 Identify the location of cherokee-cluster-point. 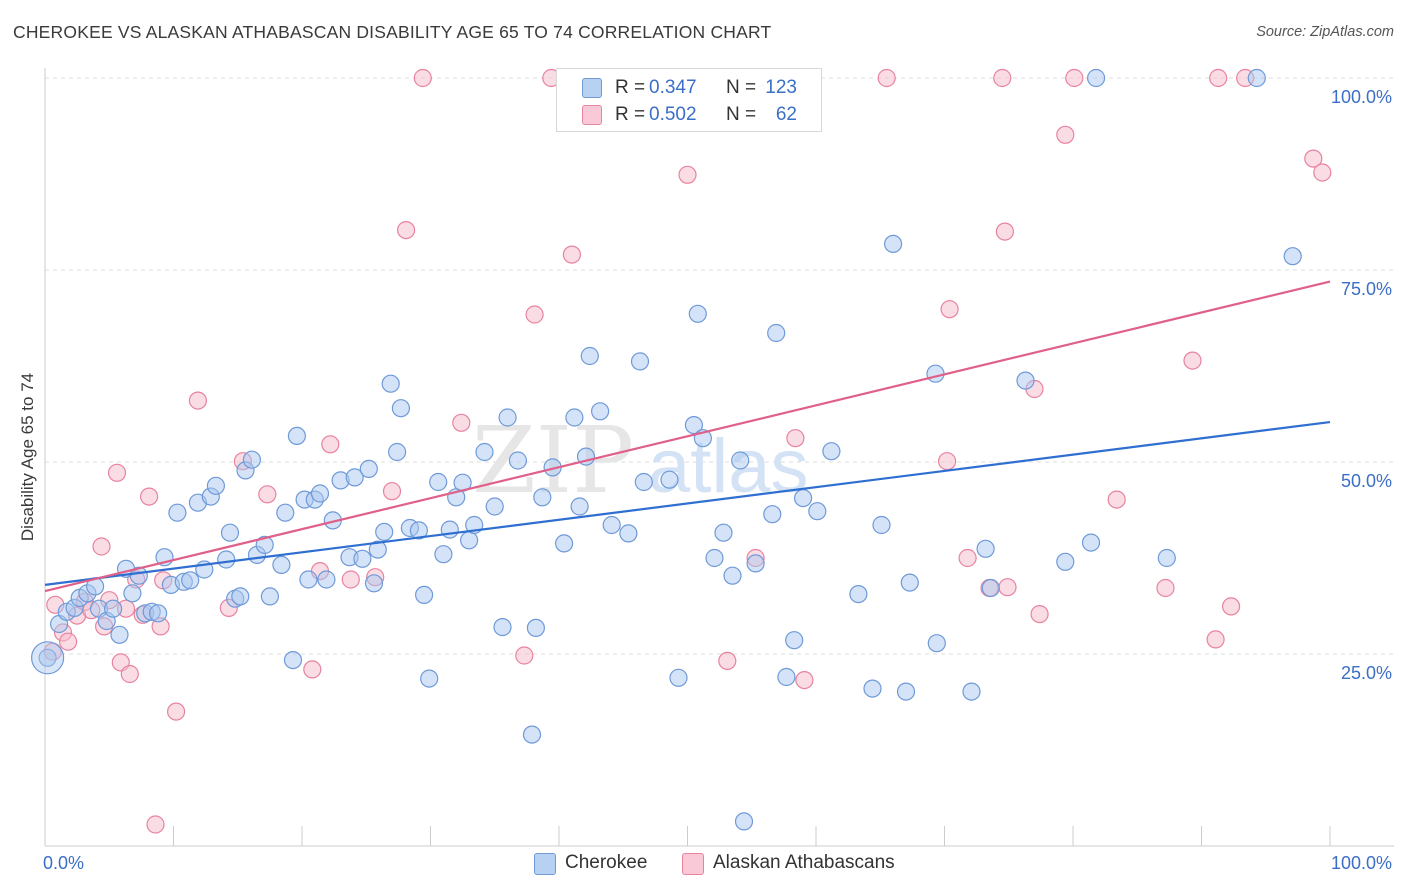
(47, 658).